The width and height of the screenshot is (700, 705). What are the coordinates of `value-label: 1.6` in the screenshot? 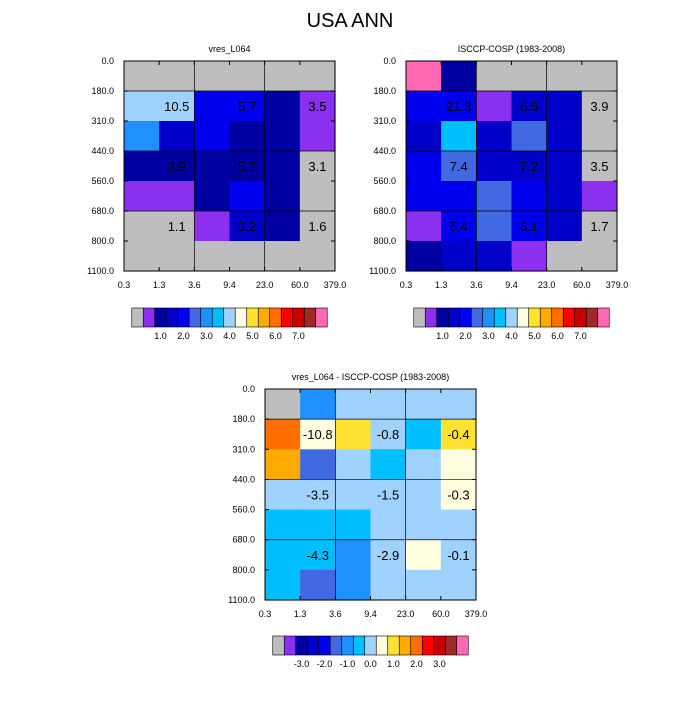 It's located at (317, 226).